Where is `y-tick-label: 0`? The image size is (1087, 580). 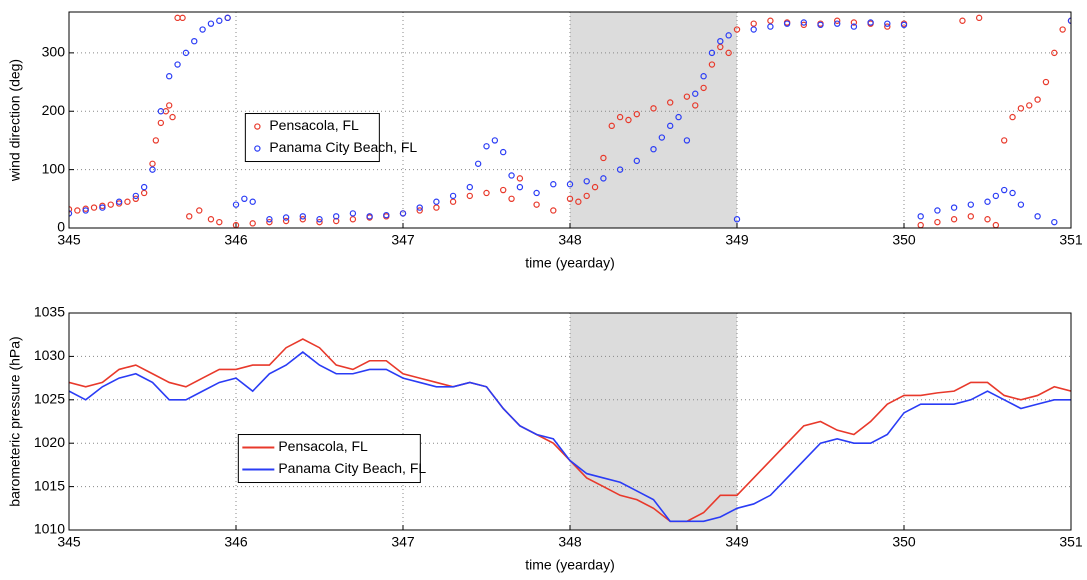
y-tick-label: 0 is located at coordinates (61, 227).